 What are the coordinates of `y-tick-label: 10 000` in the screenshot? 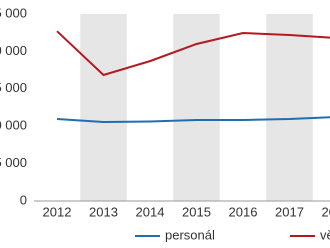 It's located at (13, 125).